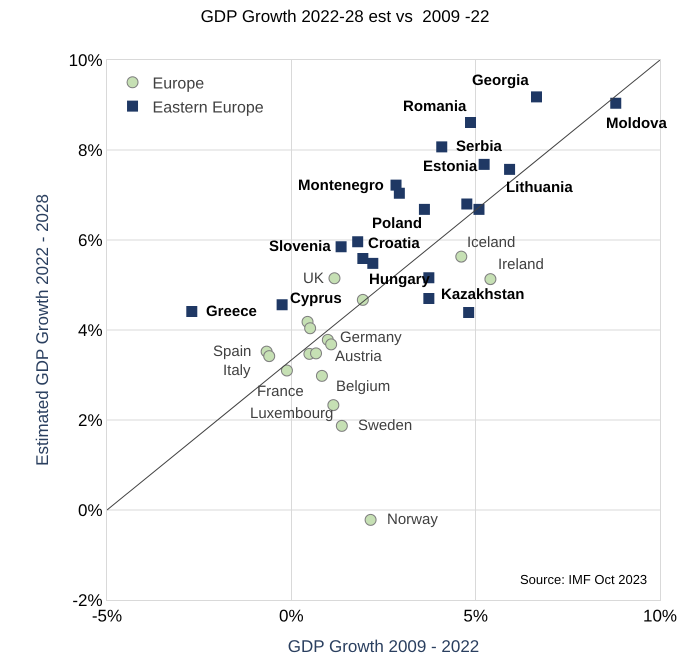 The width and height of the screenshot is (690, 669). I want to click on legend-label: Eastern Europe, so click(208, 107).